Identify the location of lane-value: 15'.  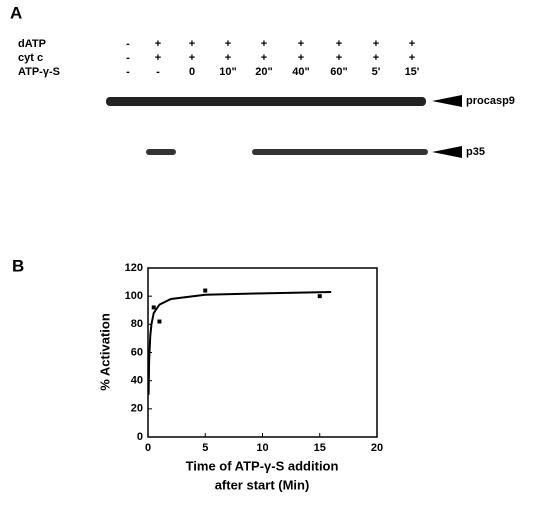
(412, 72).